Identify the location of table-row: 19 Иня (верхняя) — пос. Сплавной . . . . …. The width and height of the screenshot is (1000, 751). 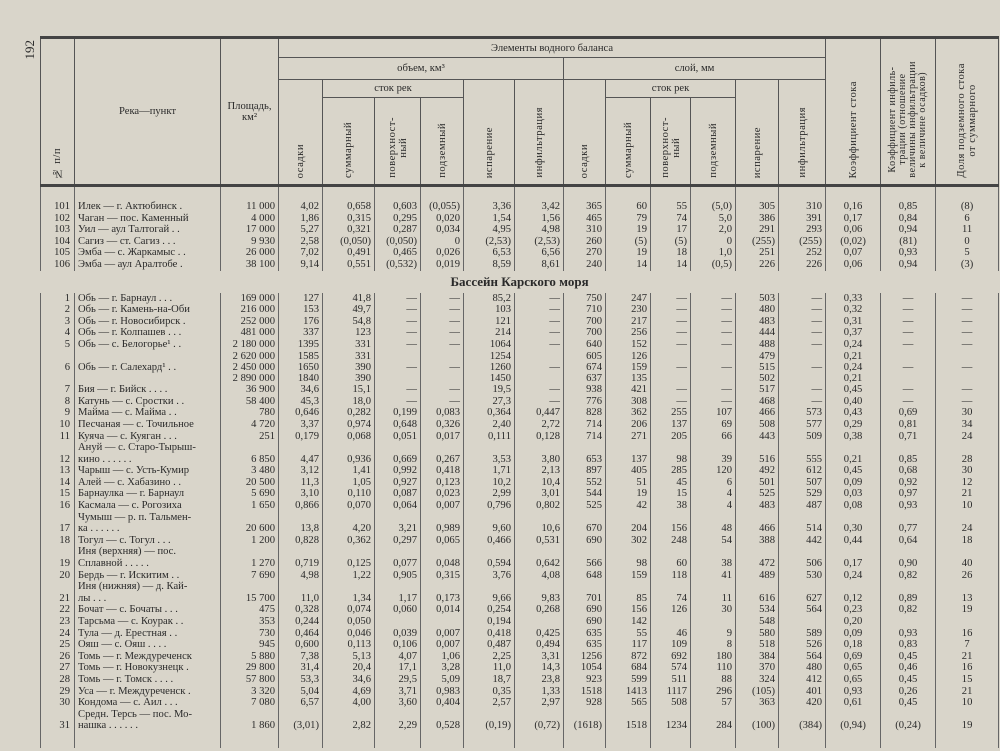
(520, 558).